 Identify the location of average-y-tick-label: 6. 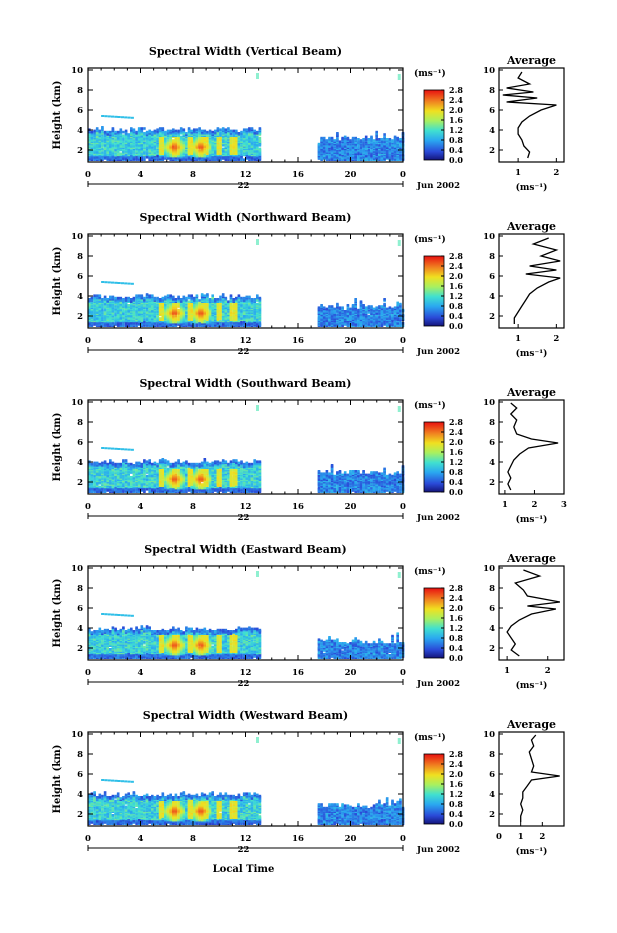
(492, 277).